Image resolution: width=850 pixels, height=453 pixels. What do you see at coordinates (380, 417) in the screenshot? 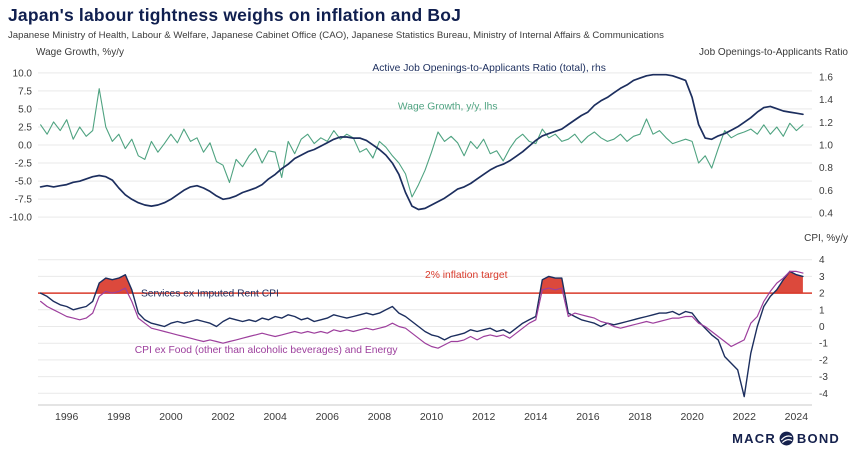
I see `svg-text: 2008` at bounding box center [380, 417].